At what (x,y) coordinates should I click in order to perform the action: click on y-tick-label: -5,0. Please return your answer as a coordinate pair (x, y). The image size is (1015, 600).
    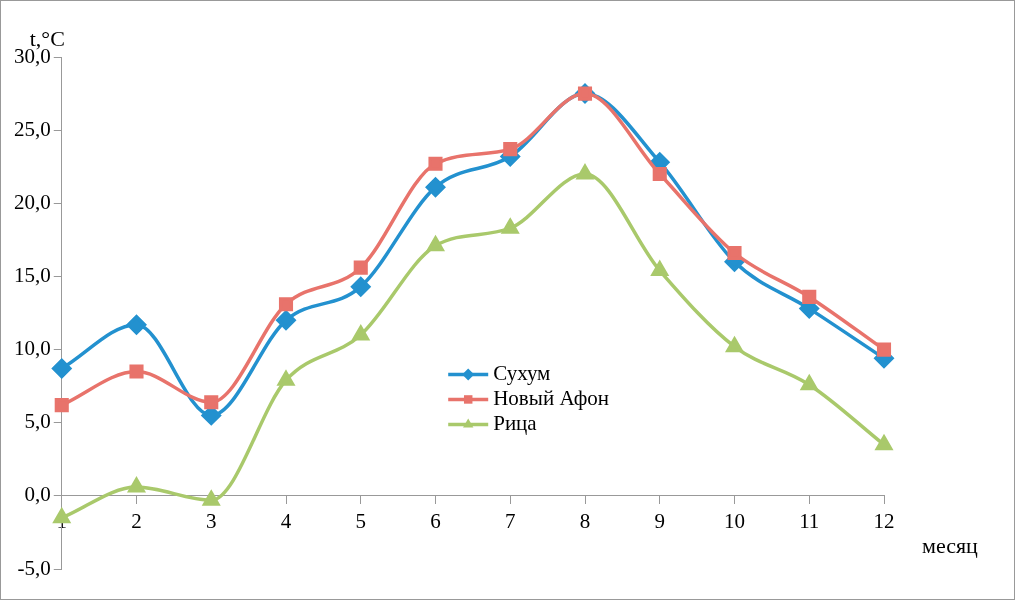
    Looking at the image, I should click on (34, 567).